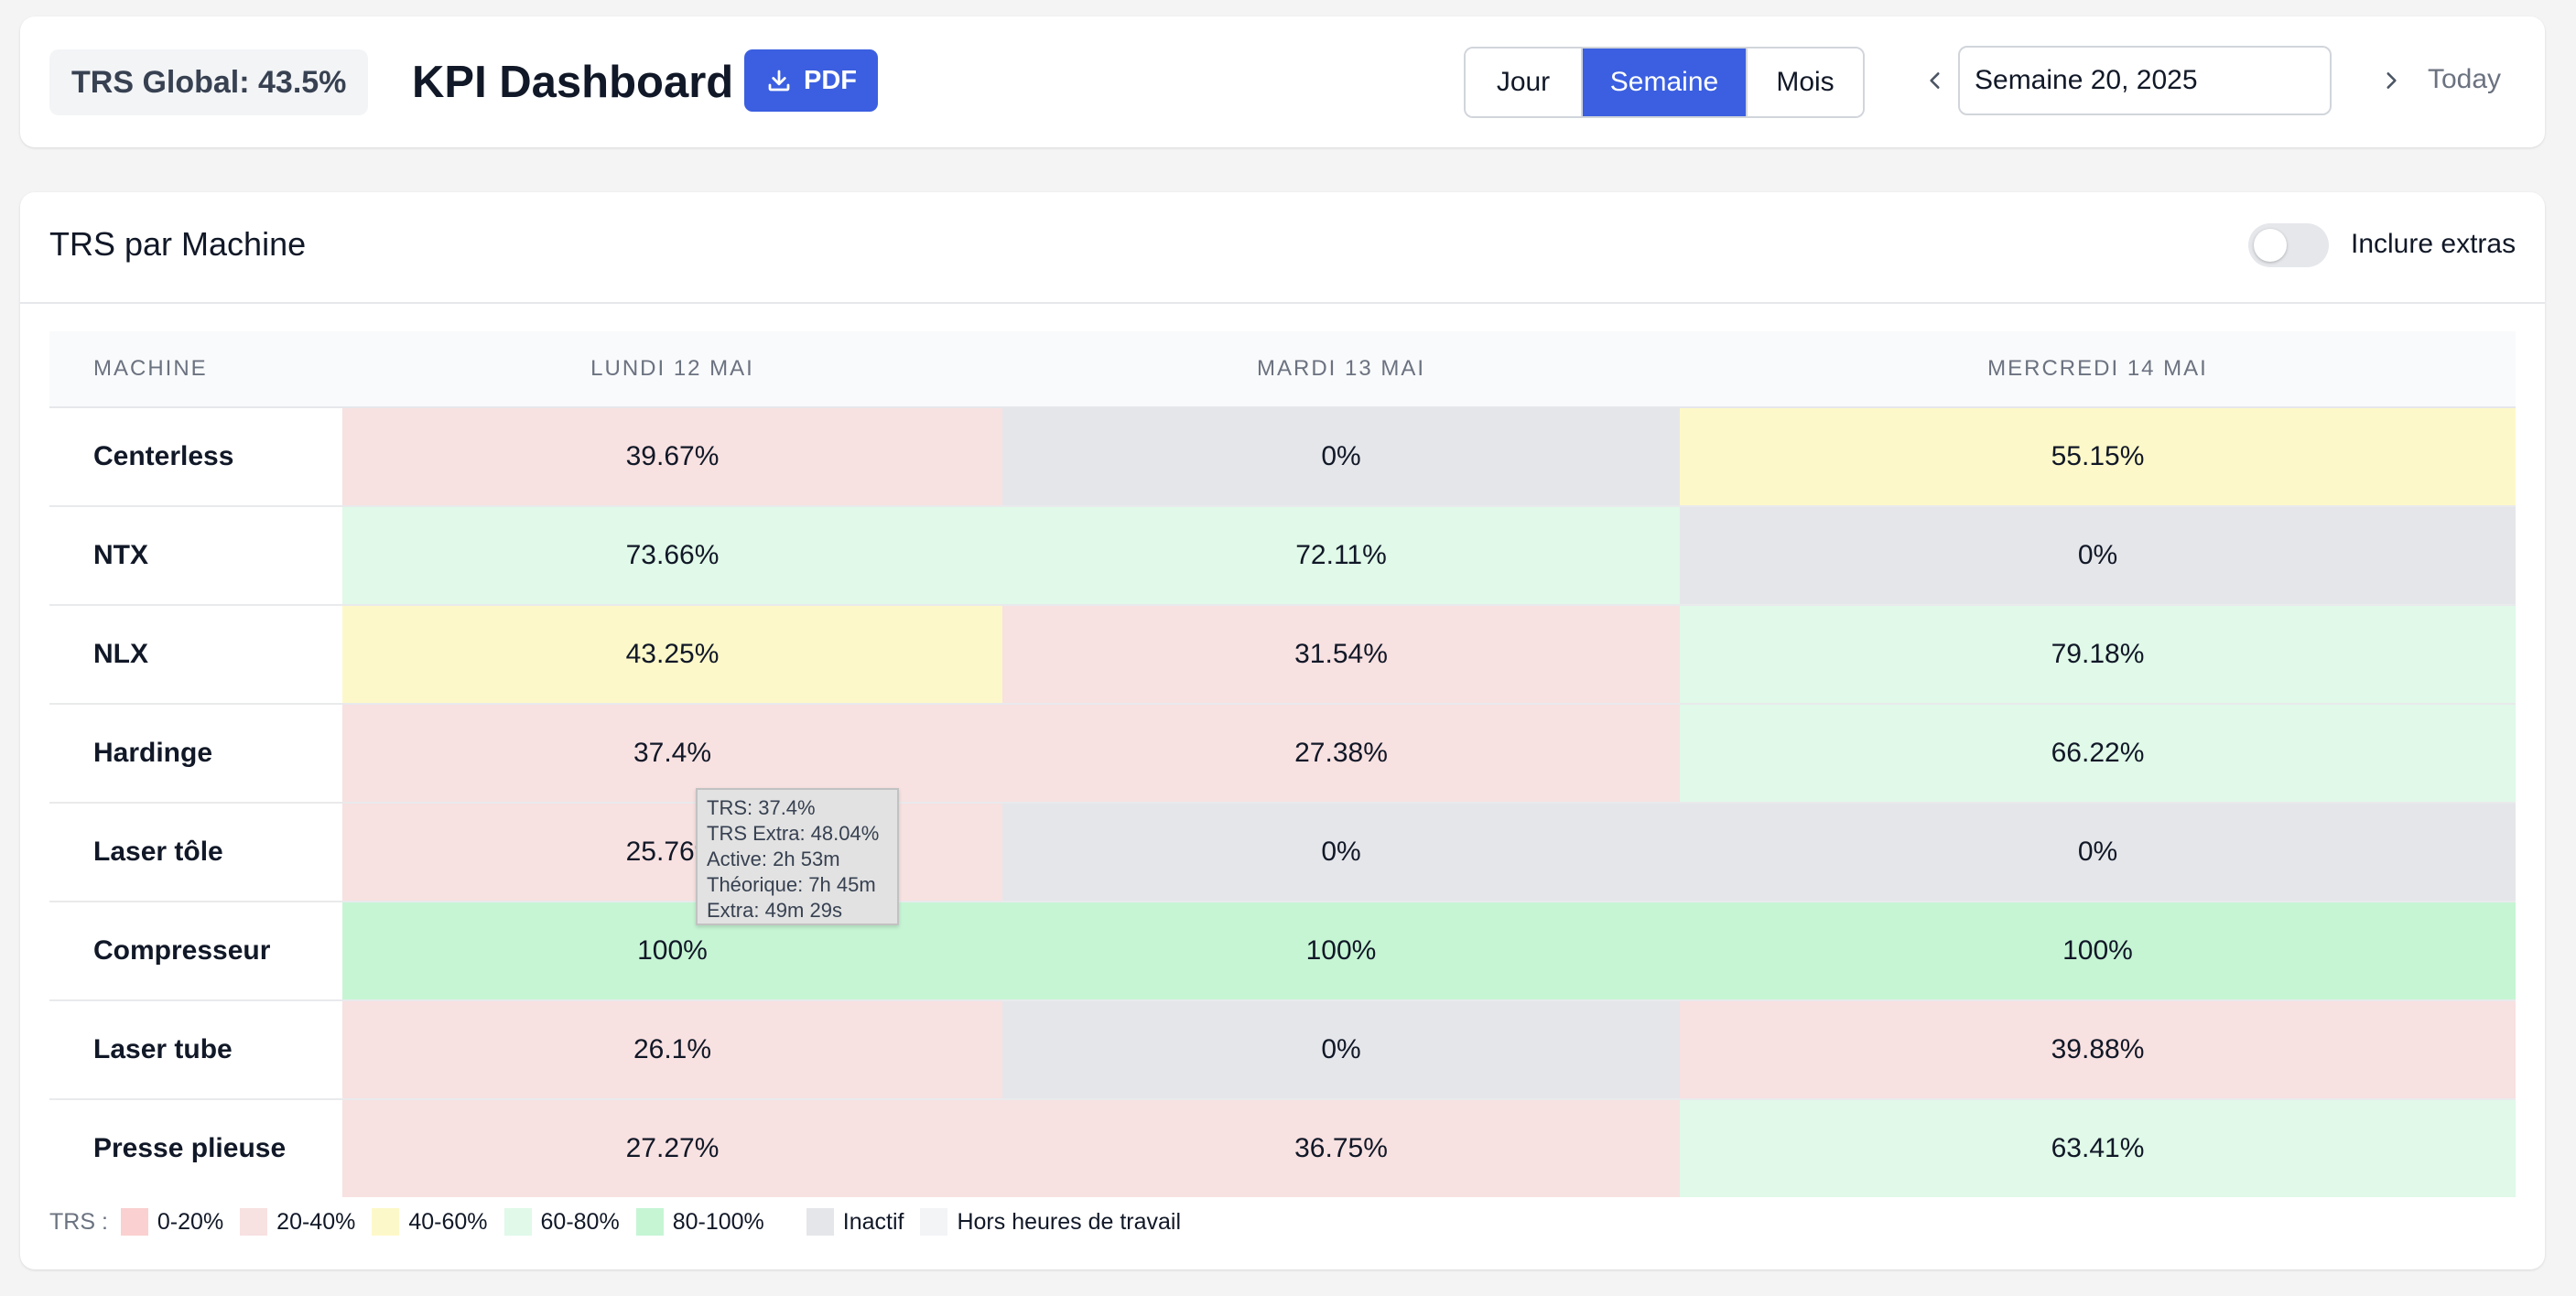  What do you see at coordinates (196, 556) in the screenshot?
I see `machine-name: NTX` at bounding box center [196, 556].